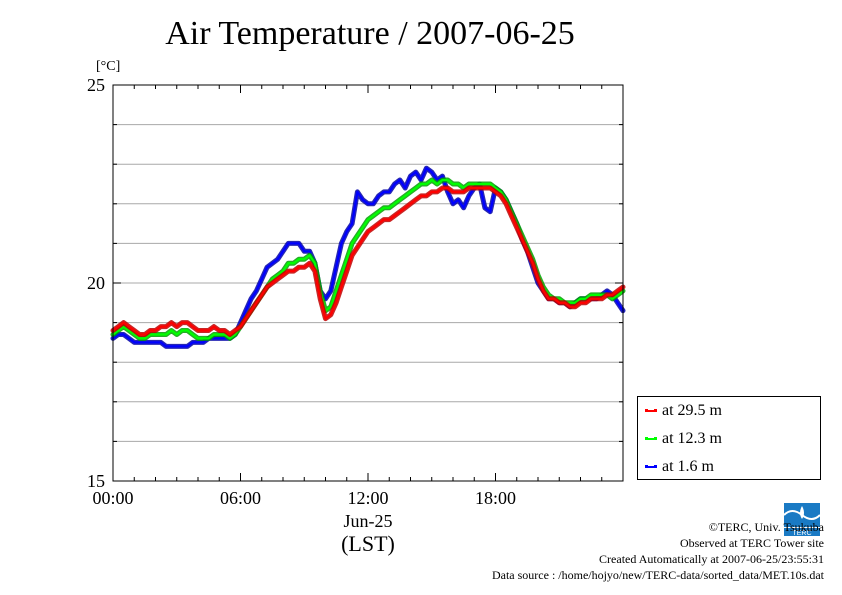 This screenshot has width=842, height=595. I want to click on legend-item-12-3m: at 12.3 m, so click(683, 439).